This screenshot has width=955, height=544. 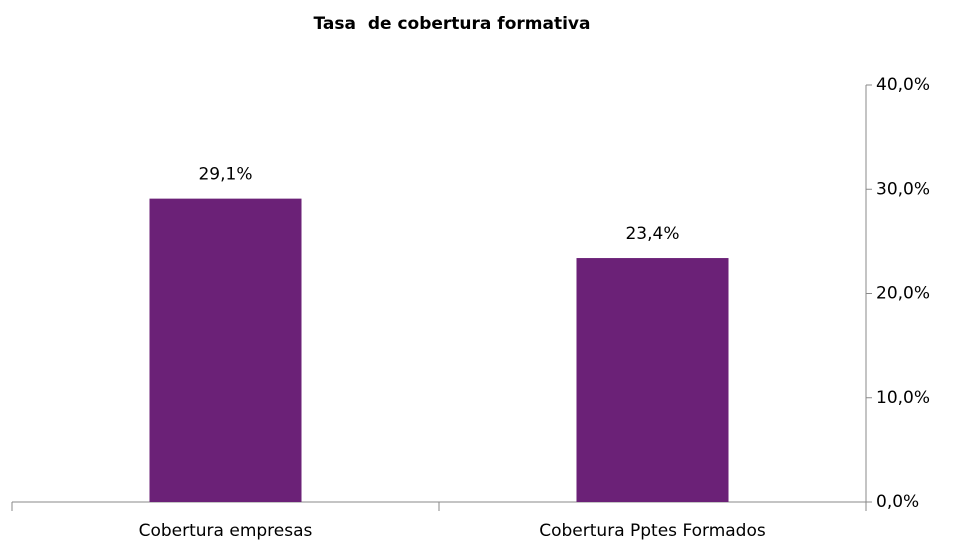 What do you see at coordinates (225, 175) in the screenshot?
I see `data-label: 29,1%` at bounding box center [225, 175].